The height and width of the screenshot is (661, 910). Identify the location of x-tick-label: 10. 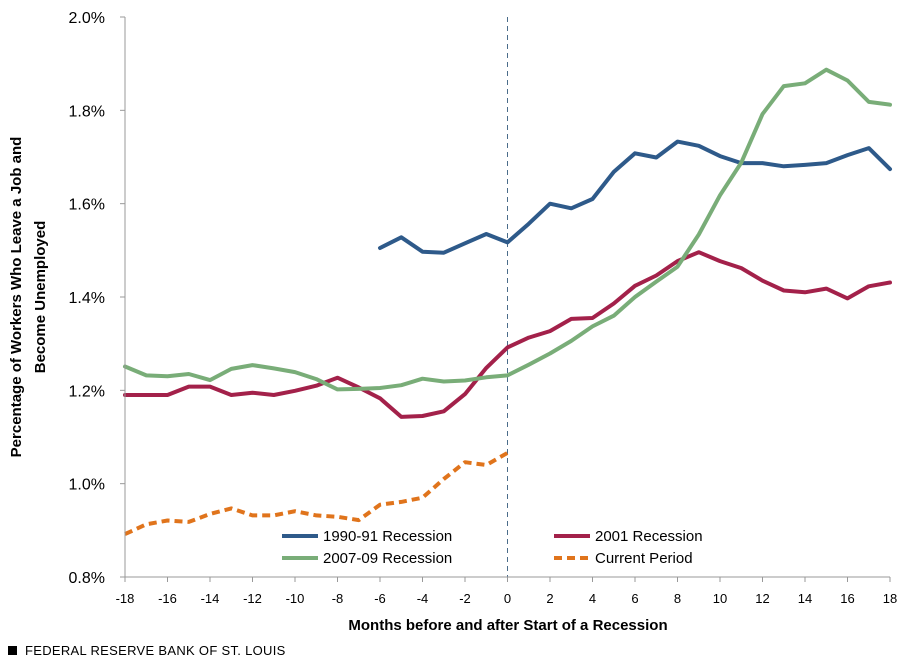
(720, 598).